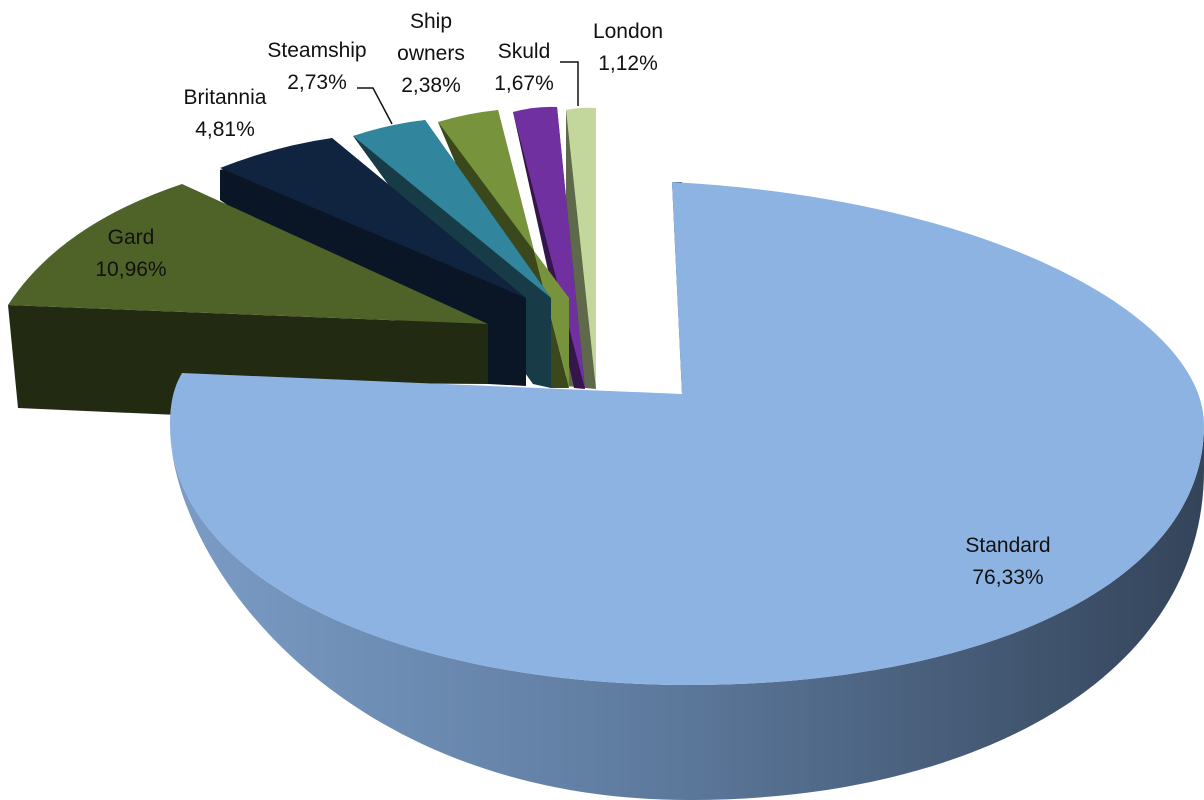 The width and height of the screenshot is (1204, 800). What do you see at coordinates (130, 269) in the screenshot?
I see `label-gard-value: 10,96%` at bounding box center [130, 269].